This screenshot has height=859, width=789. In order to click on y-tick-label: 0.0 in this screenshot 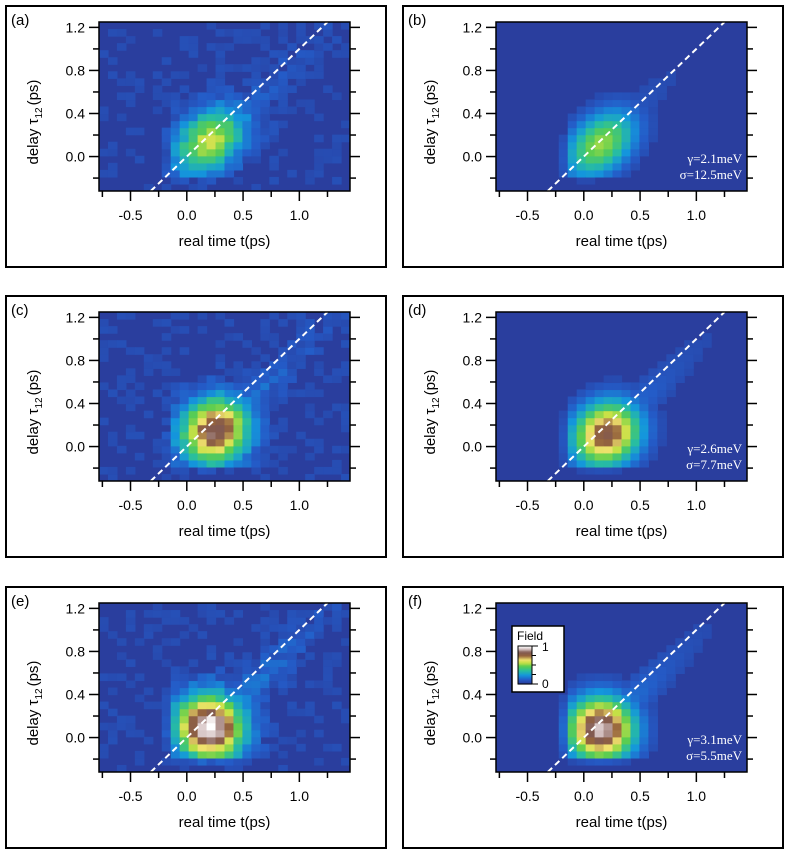, I will do `click(76, 447)`.